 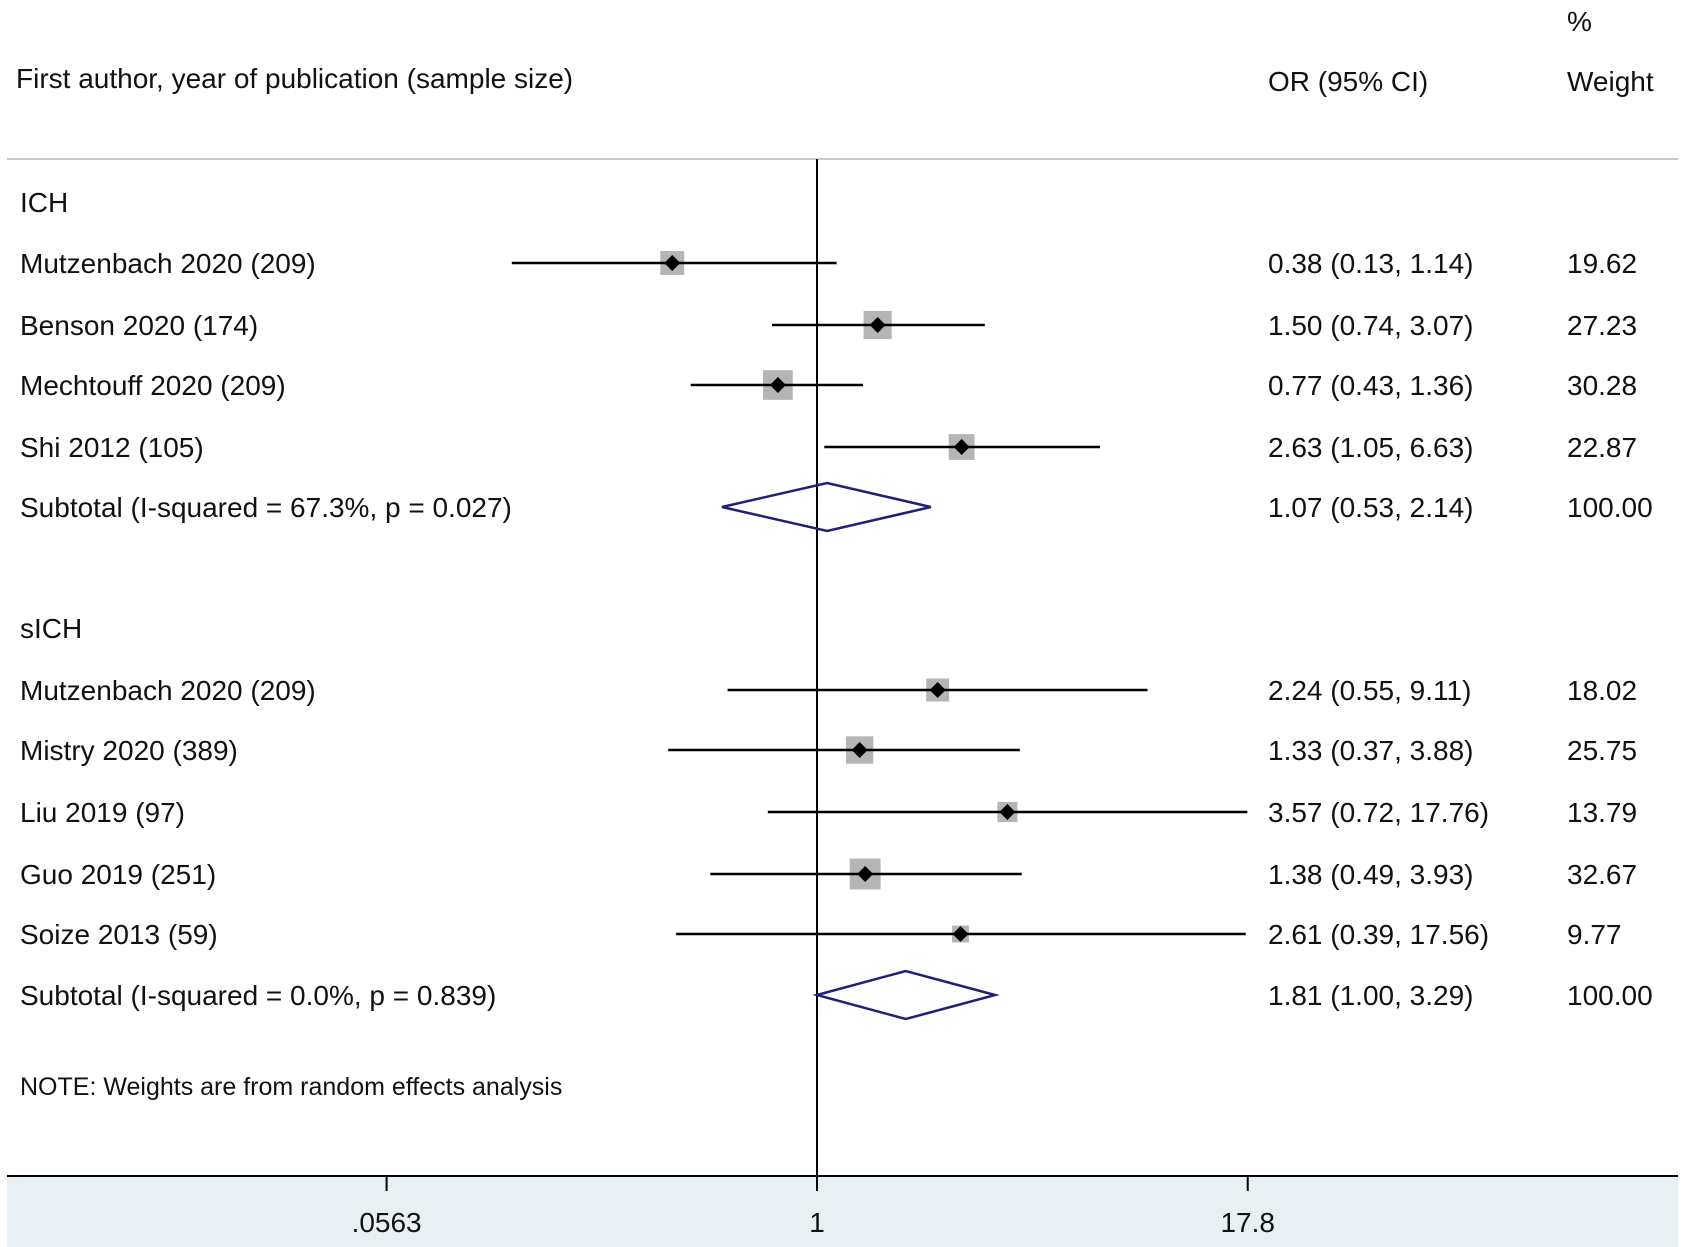 What do you see at coordinates (112, 447) in the screenshot?
I see `study-label: Shi 2012 (105)` at bounding box center [112, 447].